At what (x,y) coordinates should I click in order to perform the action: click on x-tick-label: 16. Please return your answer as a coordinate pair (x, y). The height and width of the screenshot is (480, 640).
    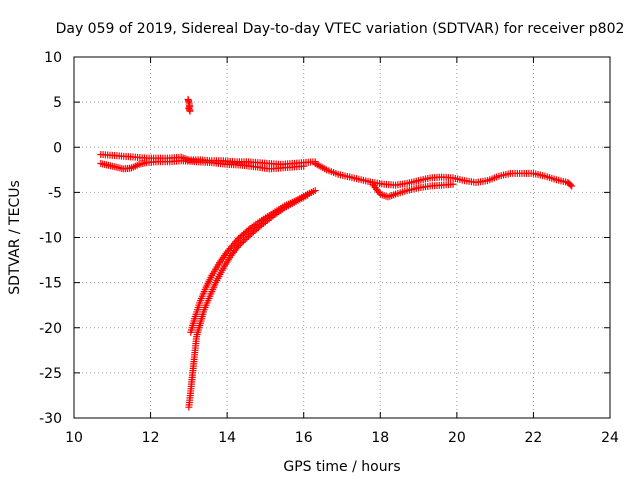
    Looking at the image, I should click on (304, 438).